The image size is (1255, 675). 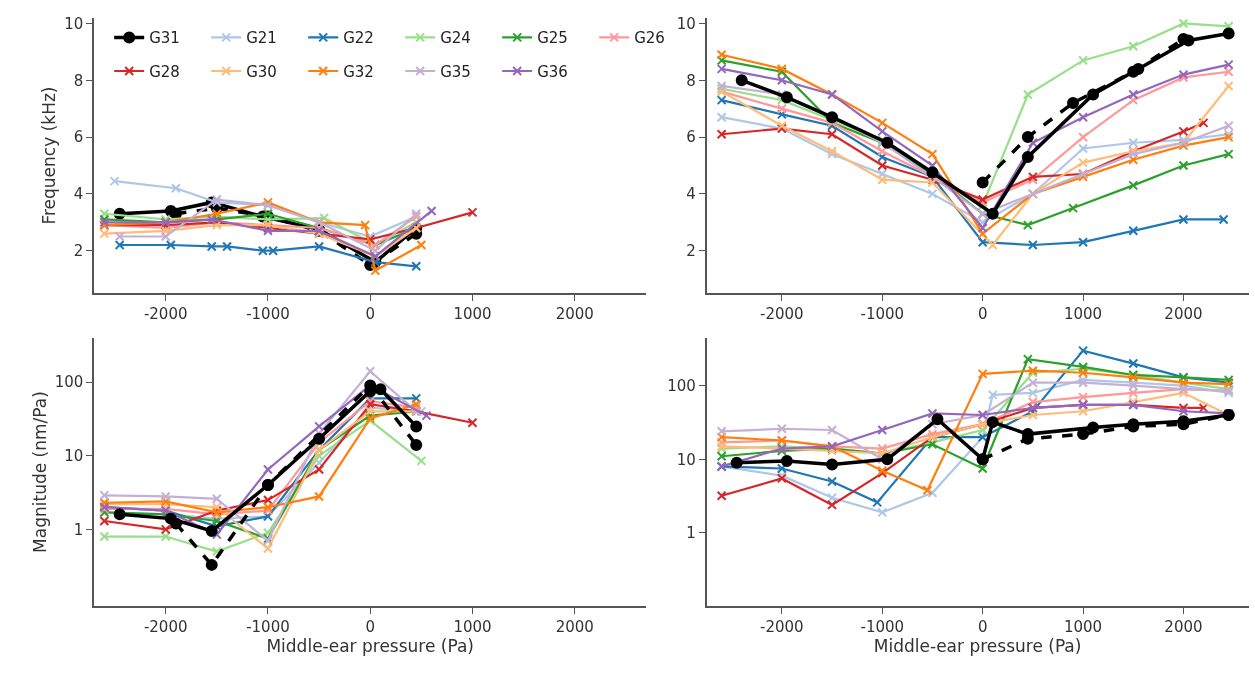 I want to click on legend-label: G25, so click(x=552, y=38).